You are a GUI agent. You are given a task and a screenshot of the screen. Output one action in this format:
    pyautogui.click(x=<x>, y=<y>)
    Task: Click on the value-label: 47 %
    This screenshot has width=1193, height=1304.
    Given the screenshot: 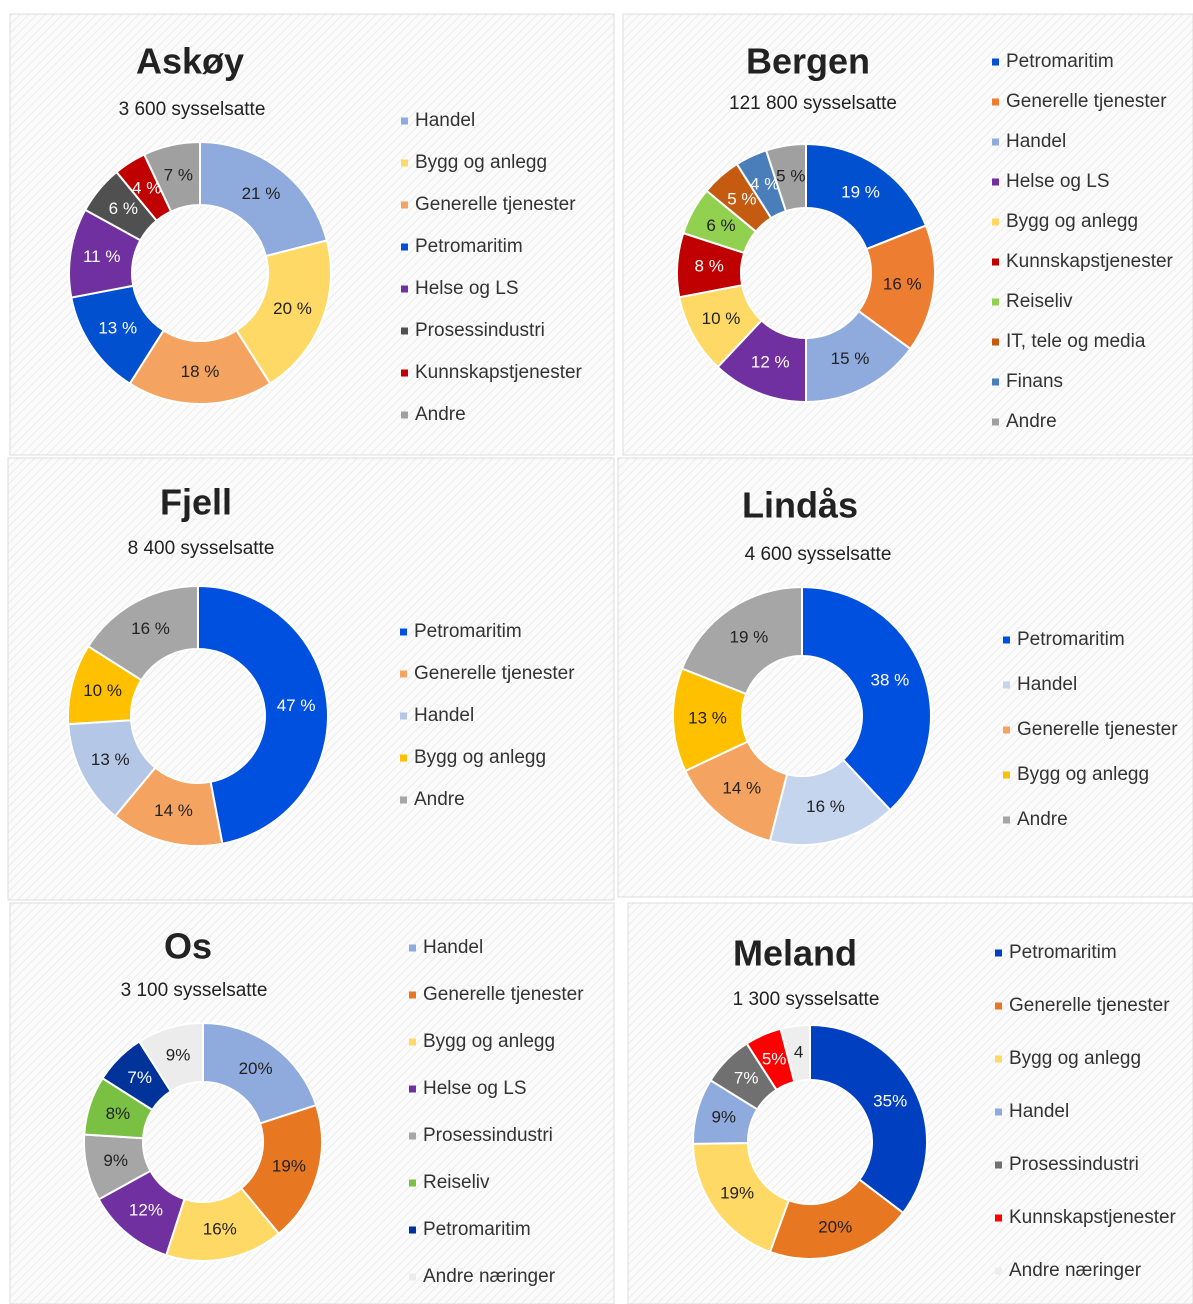 What is the action you would take?
    pyautogui.click(x=296, y=705)
    